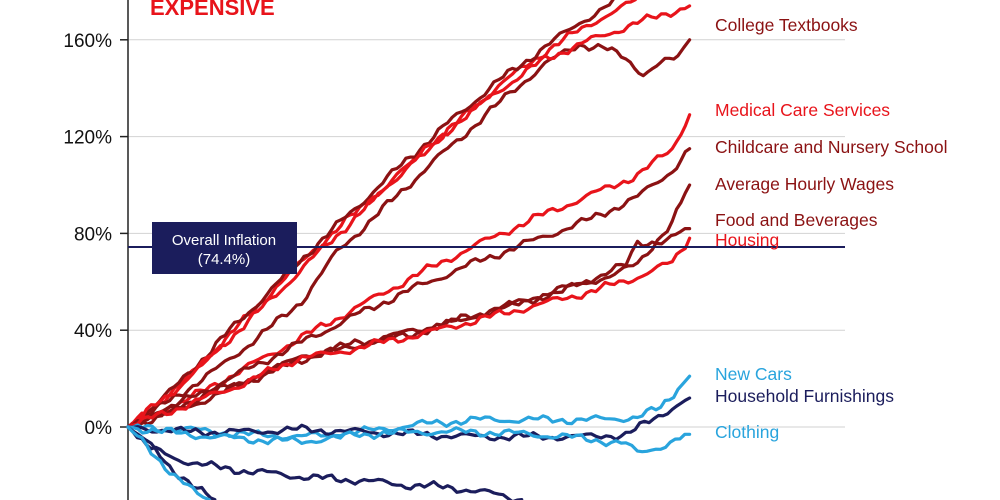 The width and height of the screenshot is (1000, 500). I want to click on overall-inflation-box, so click(224, 248).